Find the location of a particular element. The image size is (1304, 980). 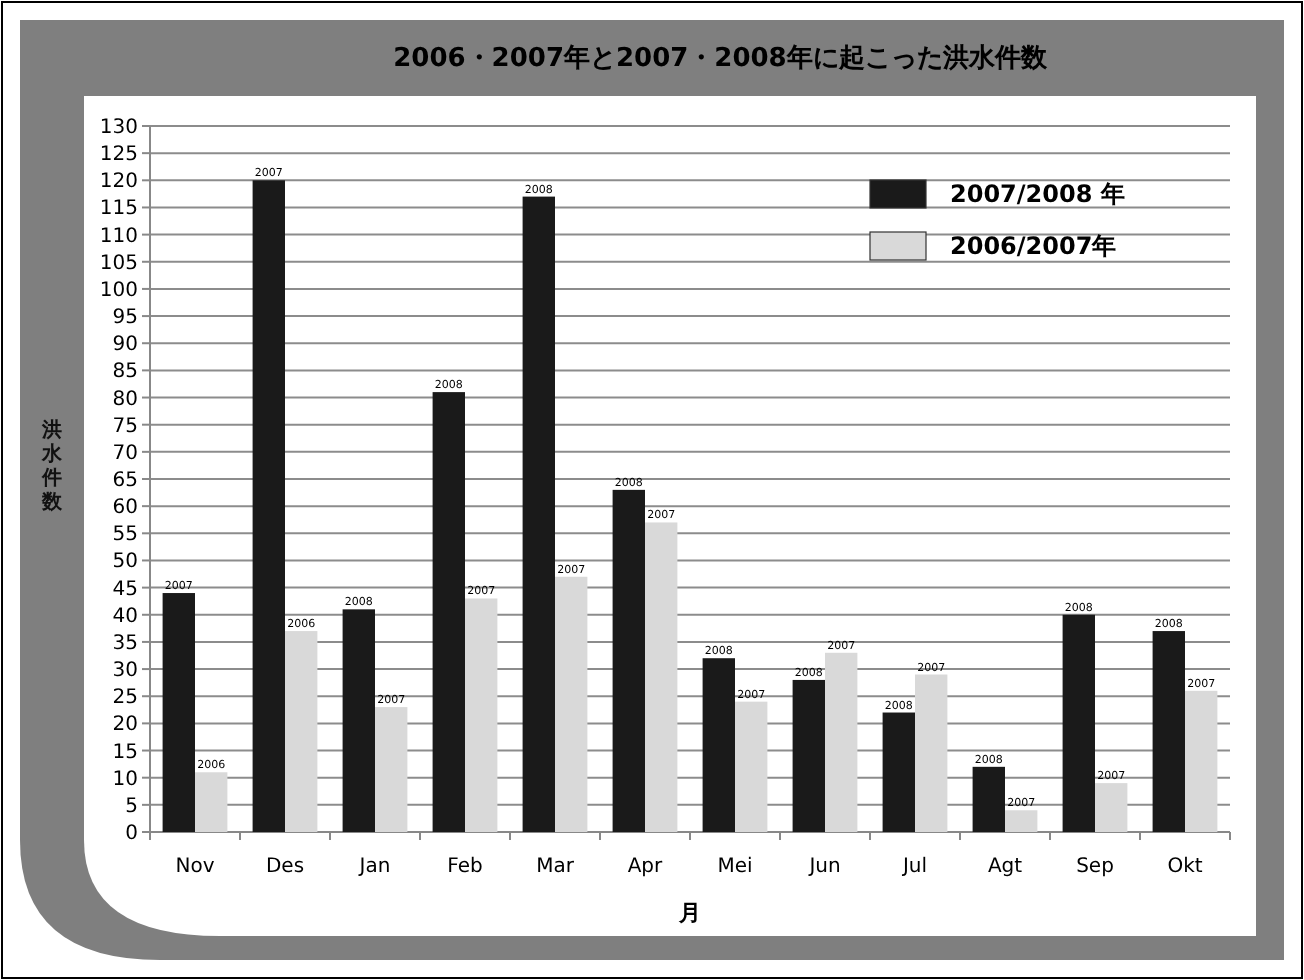

y-axis-title: 洪水件数 is located at coordinates (52, 466).